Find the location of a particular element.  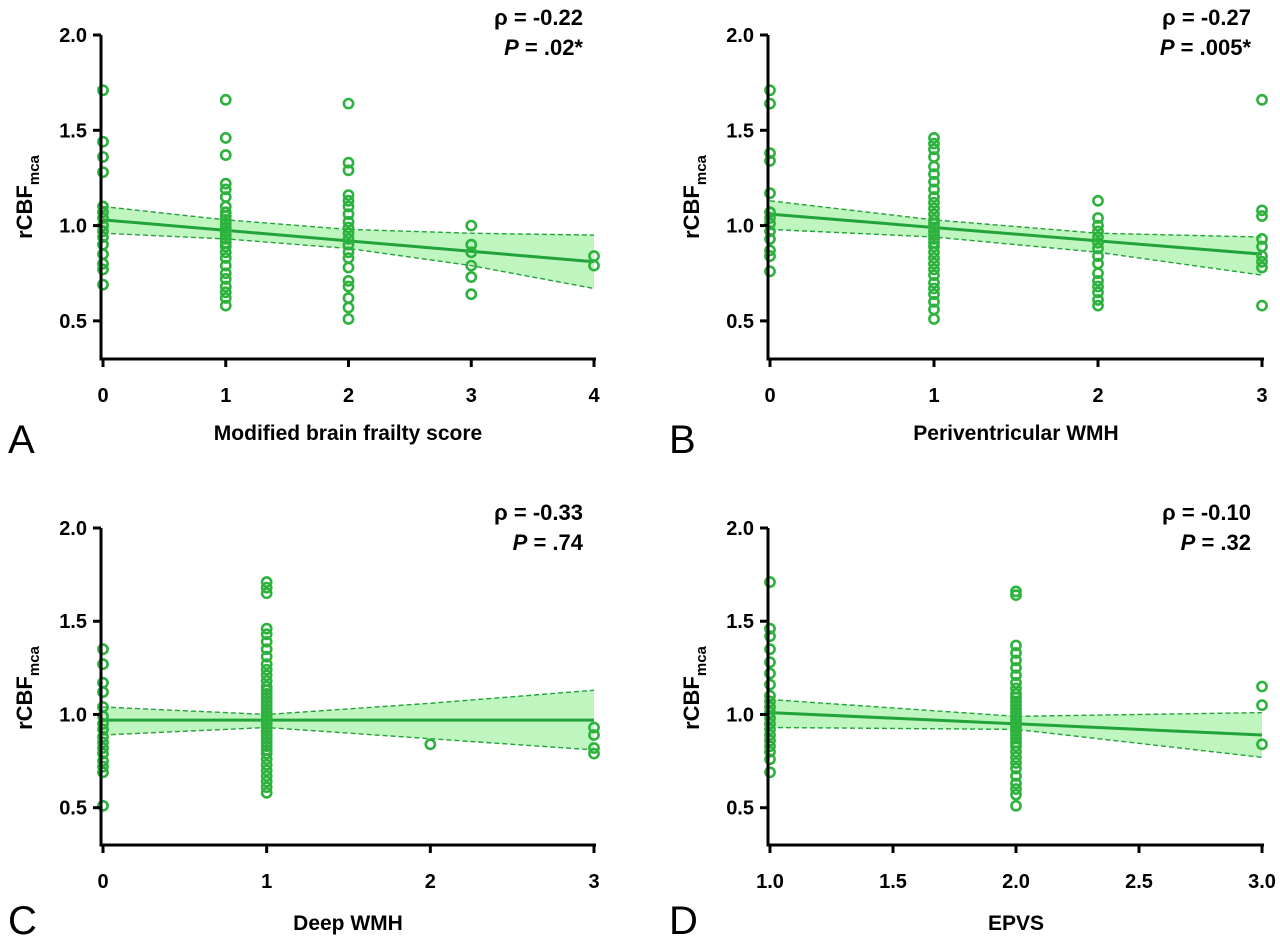

x-tick-label: 1 is located at coordinates (266, 882).